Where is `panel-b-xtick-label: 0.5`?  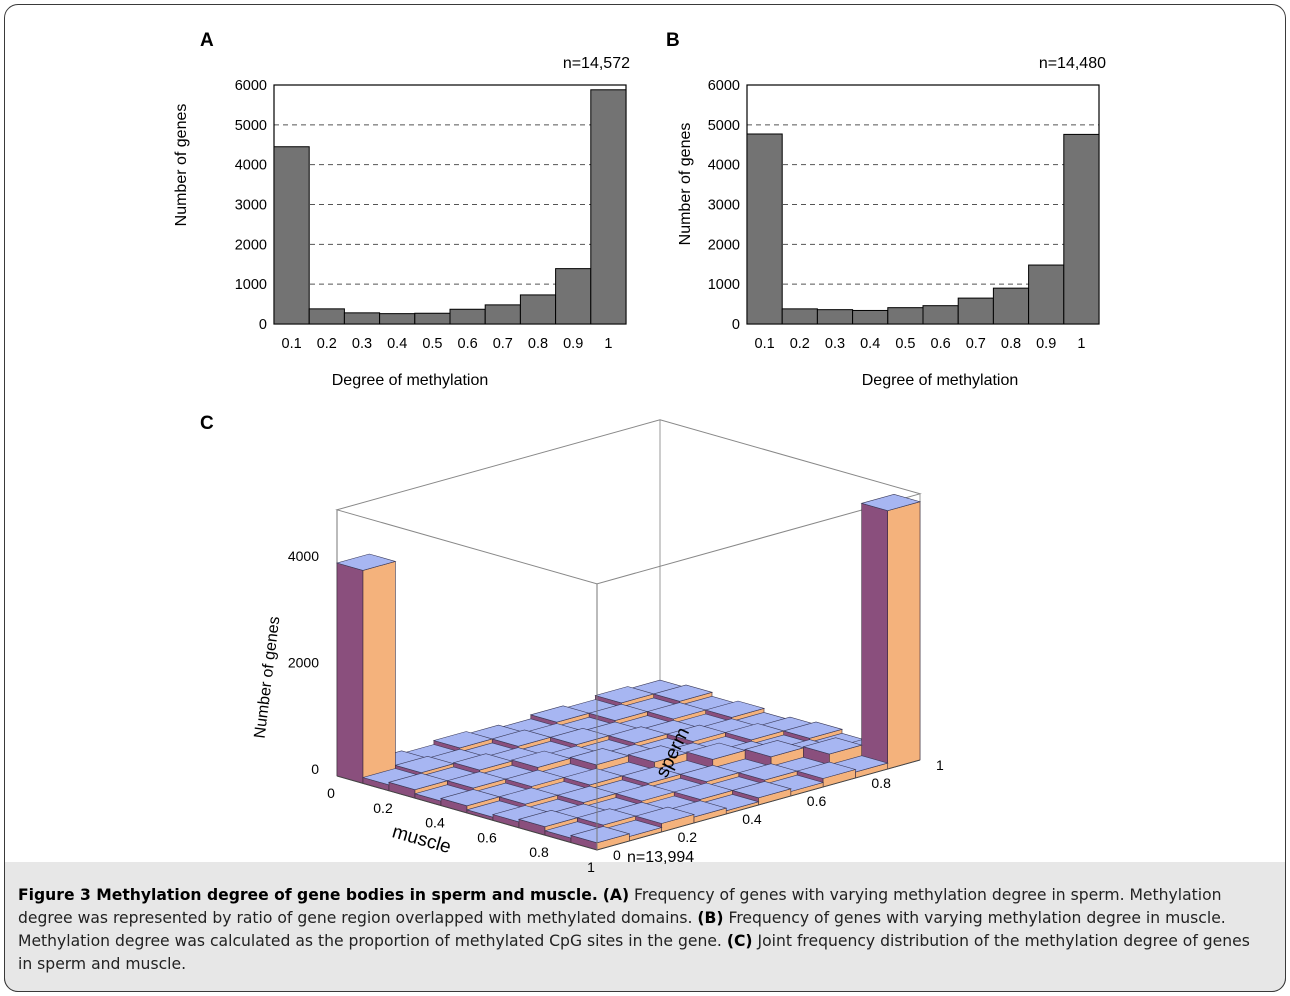 panel-b-xtick-label: 0.5 is located at coordinates (905, 344).